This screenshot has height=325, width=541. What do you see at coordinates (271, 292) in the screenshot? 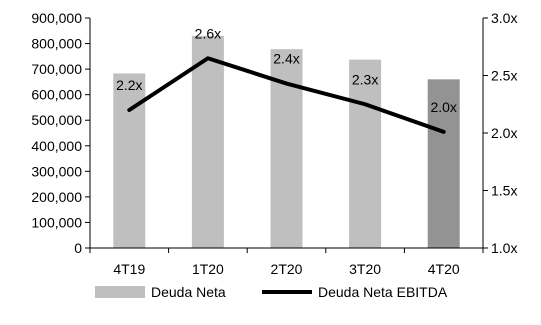
I see `legend: Deuda Neta Deuda Neta EBITDA` at bounding box center [271, 292].